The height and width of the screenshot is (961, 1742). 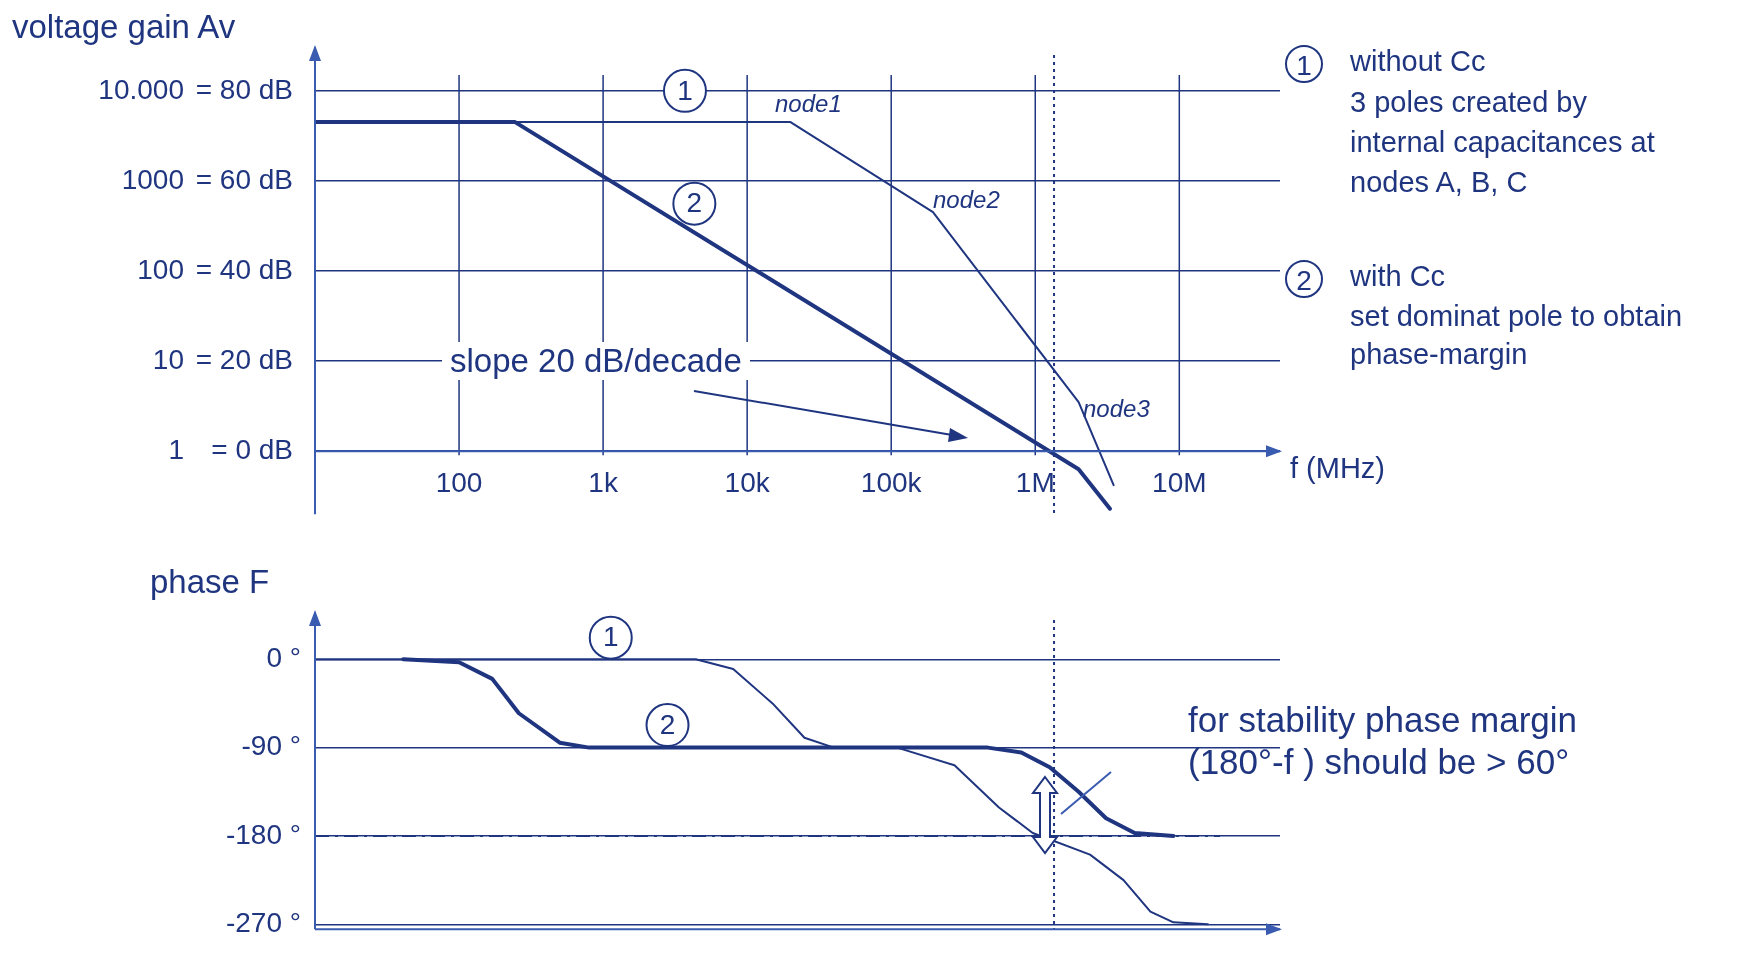 What do you see at coordinates (141, 89) in the screenshot?
I see `y-tick-label: 10.000` at bounding box center [141, 89].